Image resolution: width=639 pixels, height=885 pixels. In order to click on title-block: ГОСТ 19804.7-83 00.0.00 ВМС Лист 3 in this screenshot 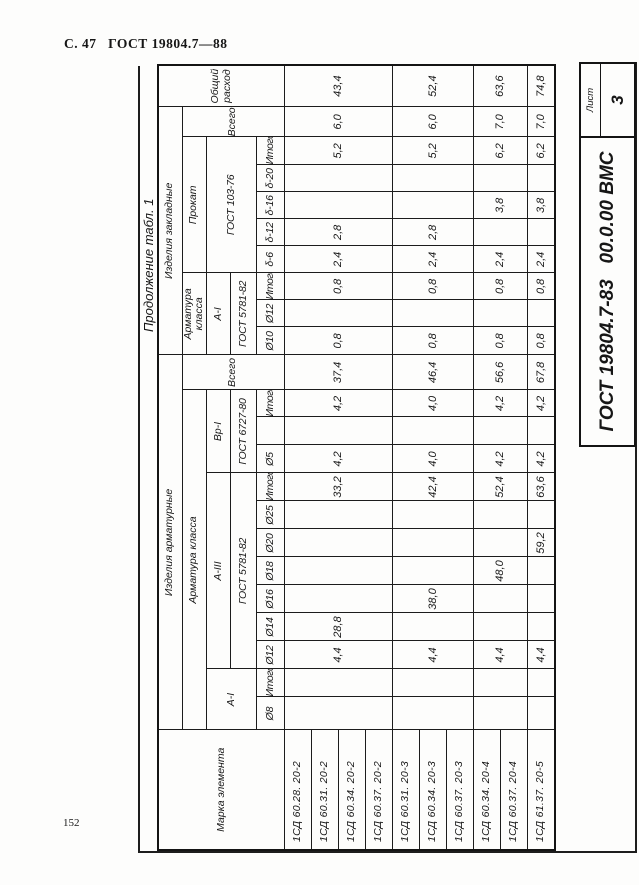, I will do `click(607, 254)`.